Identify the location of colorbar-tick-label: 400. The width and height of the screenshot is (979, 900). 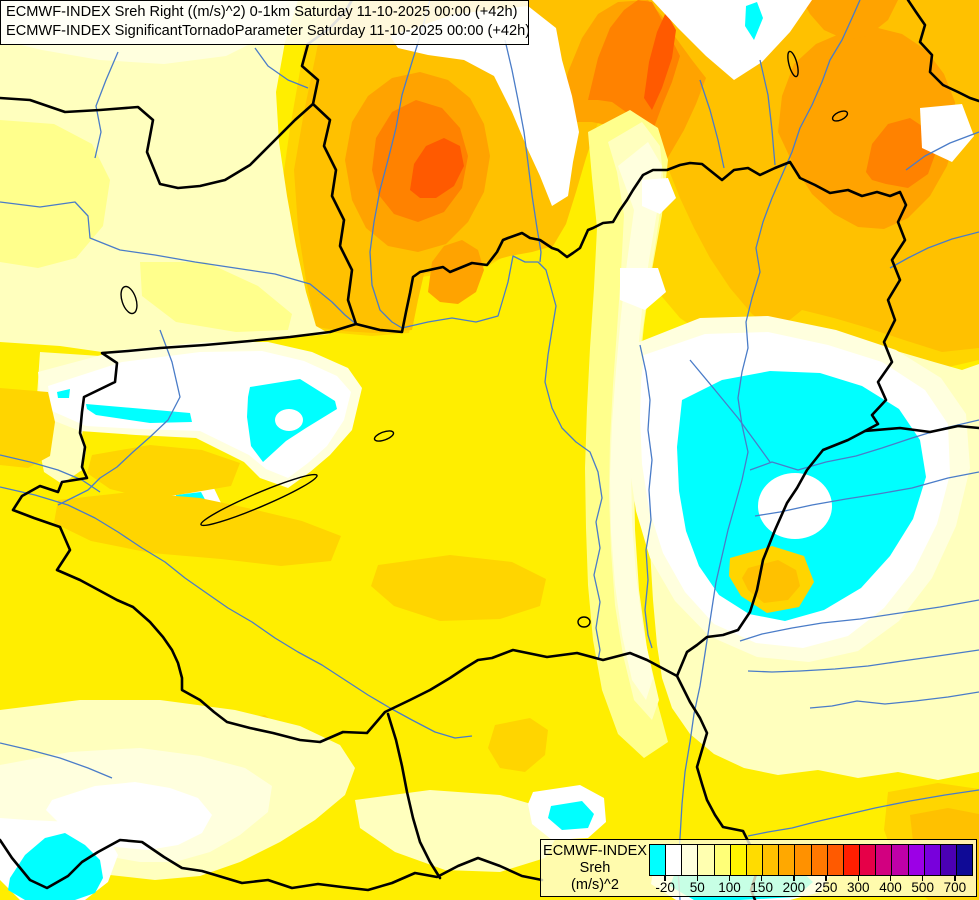
(890, 887).